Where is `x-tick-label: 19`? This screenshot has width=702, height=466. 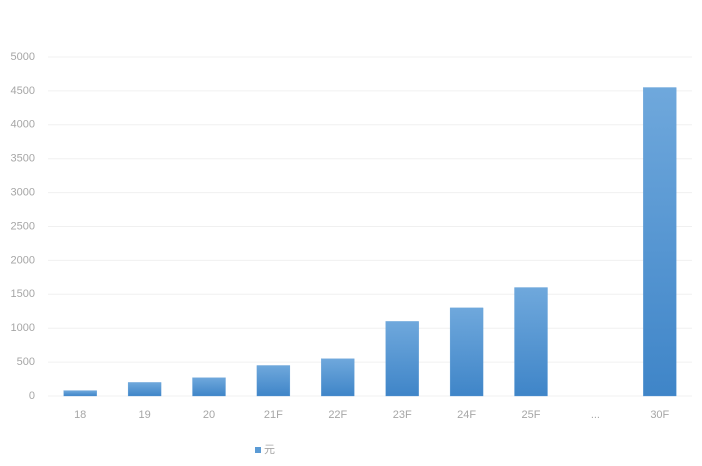
x-tick-label: 19 is located at coordinates (144, 415).